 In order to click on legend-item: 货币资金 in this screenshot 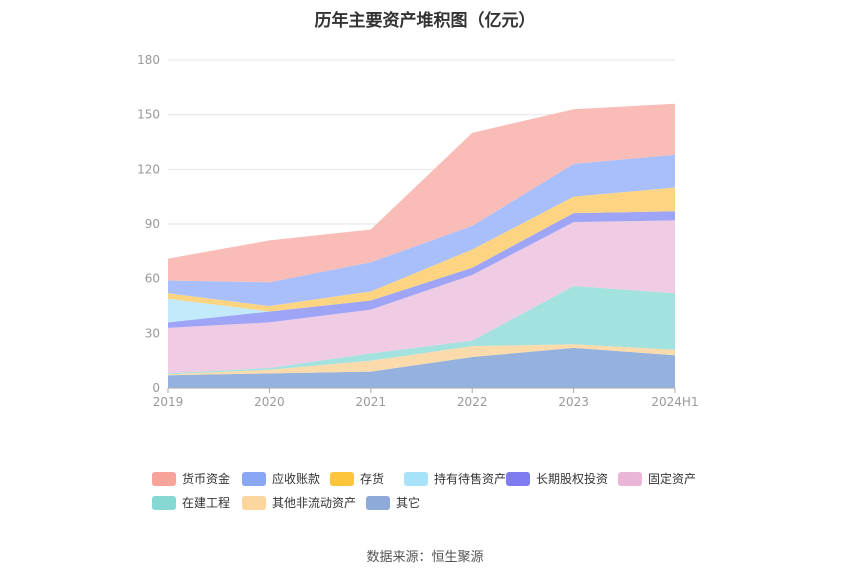, I will do `click(191, 478)`.